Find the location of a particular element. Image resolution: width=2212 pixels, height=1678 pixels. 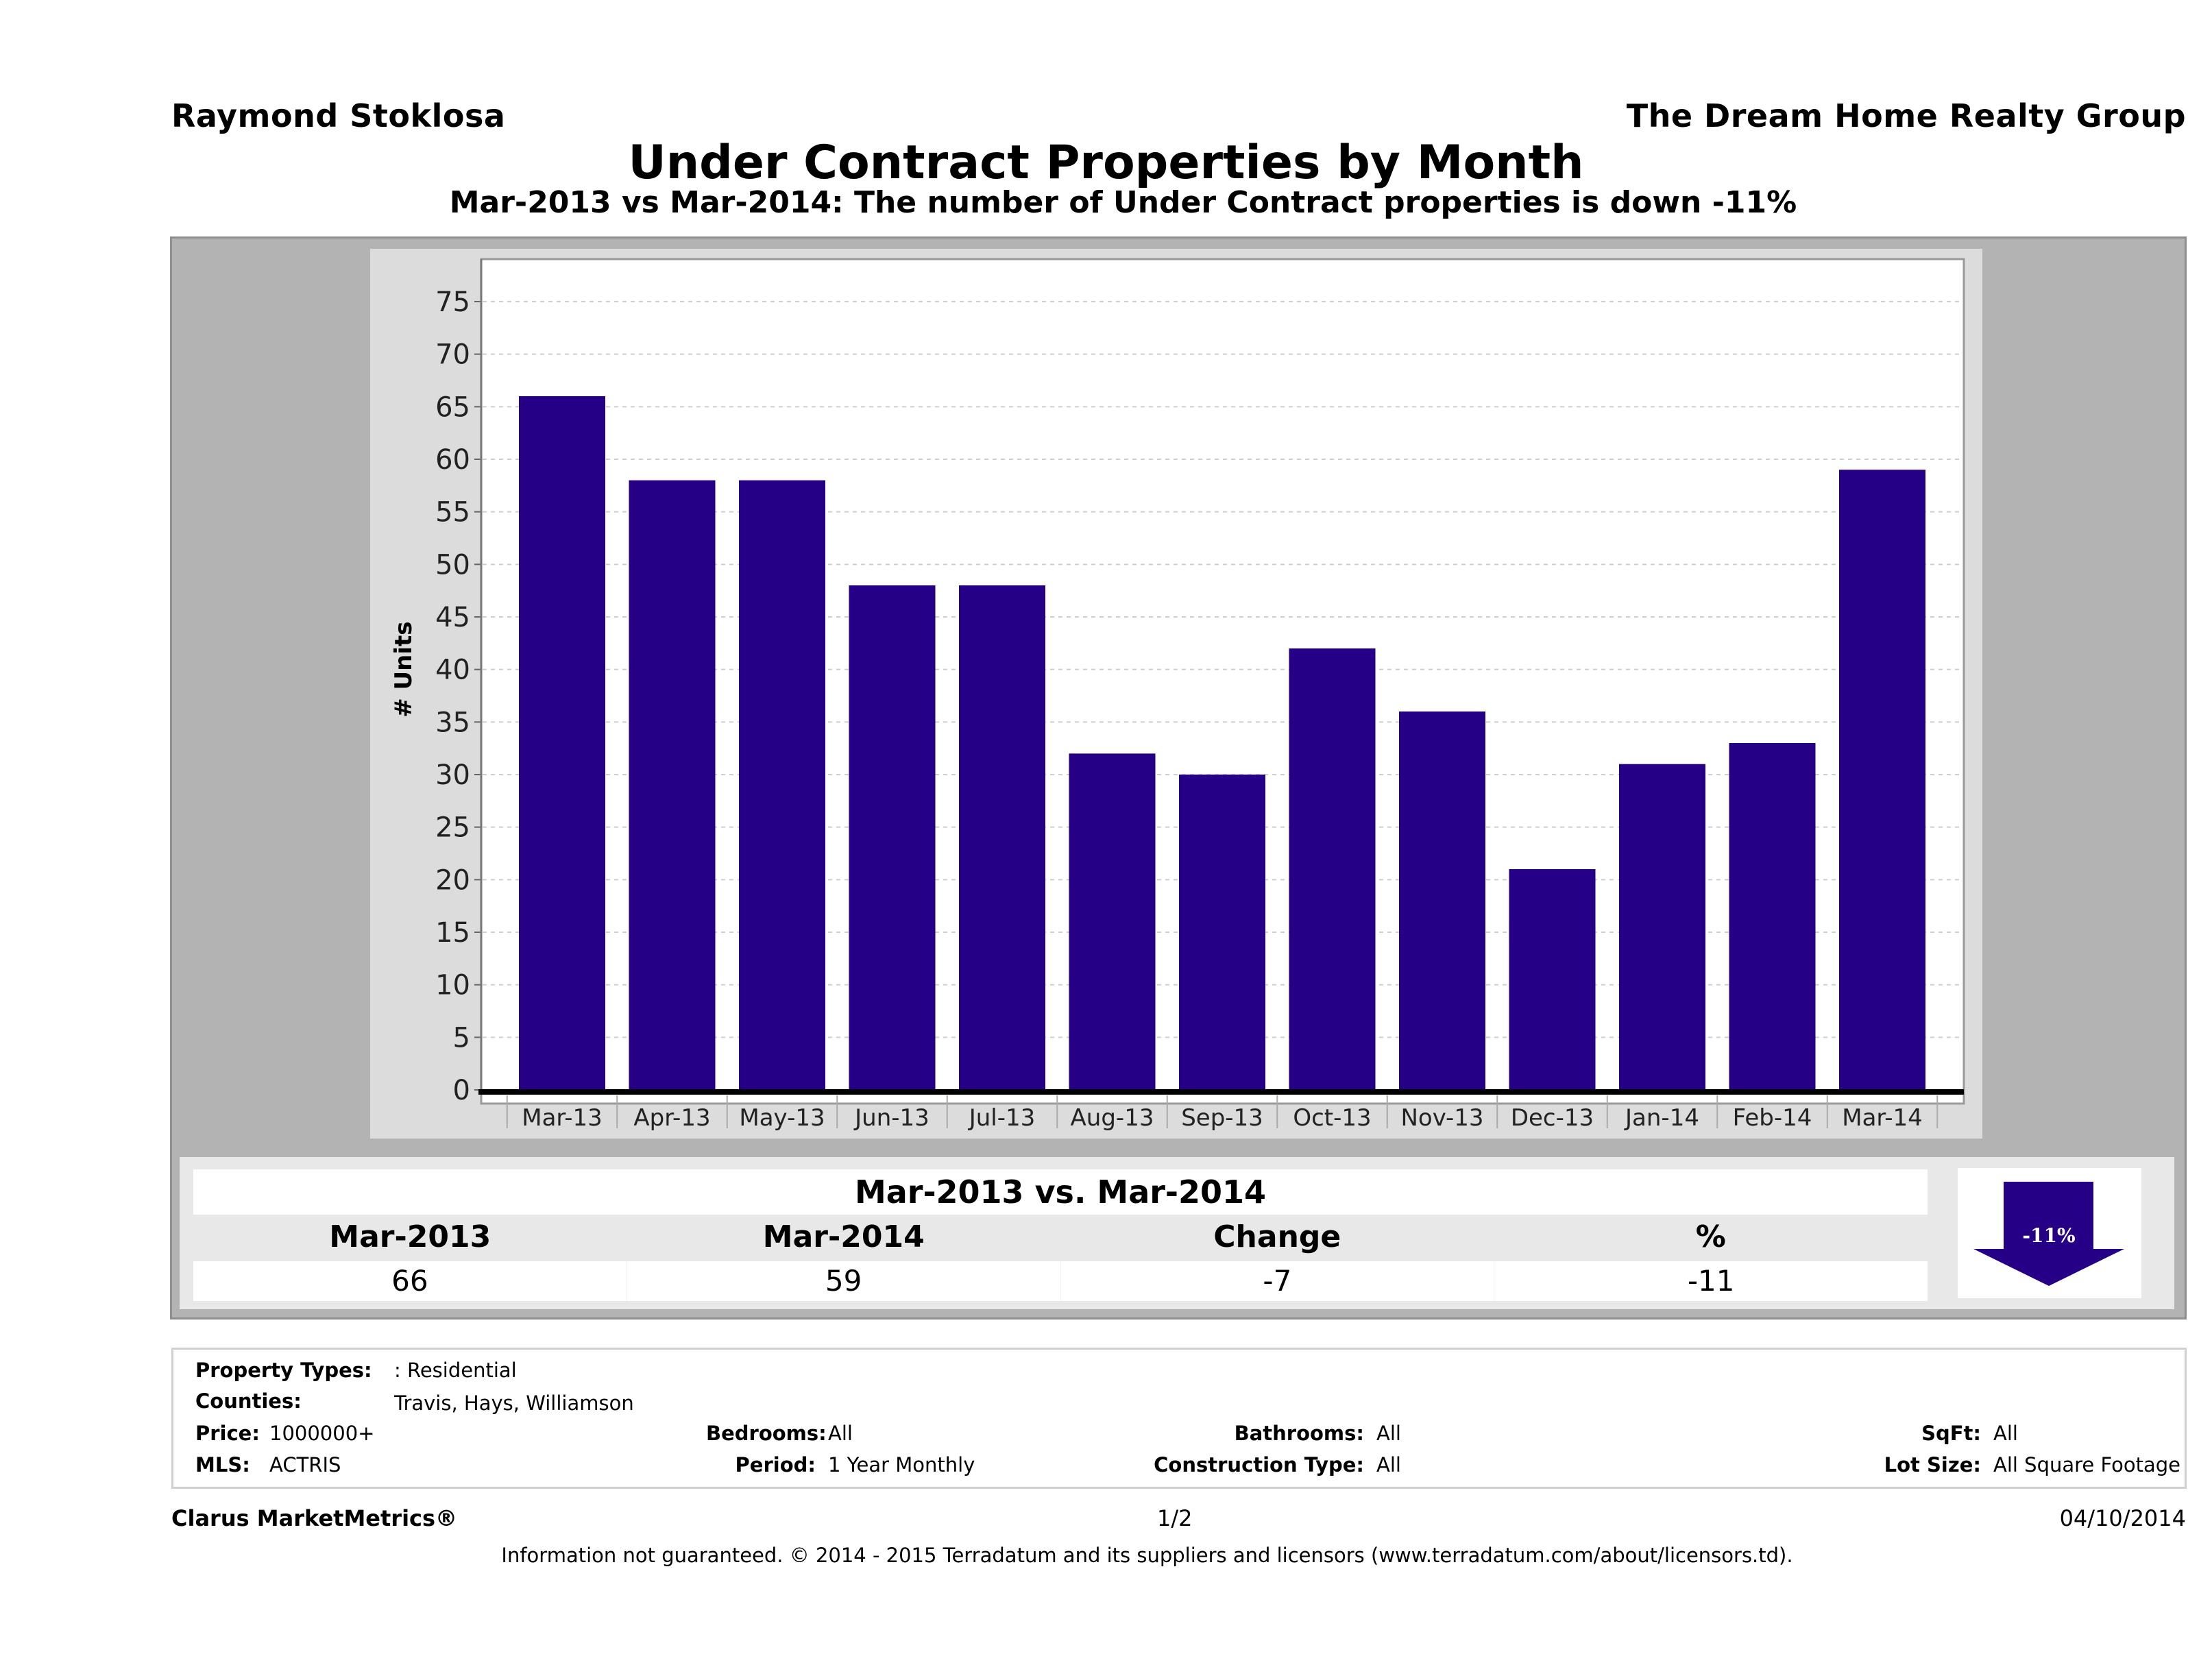

x-tick-label: Mar-13 is located at coordinates (562, 1118).